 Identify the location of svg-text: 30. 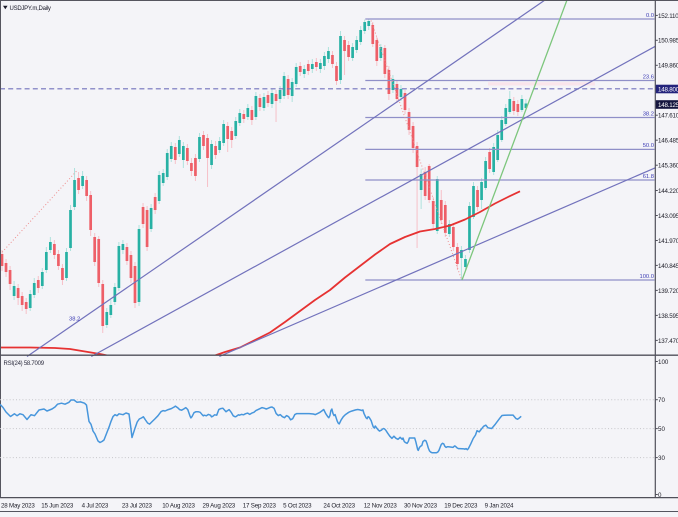
(661, 458).